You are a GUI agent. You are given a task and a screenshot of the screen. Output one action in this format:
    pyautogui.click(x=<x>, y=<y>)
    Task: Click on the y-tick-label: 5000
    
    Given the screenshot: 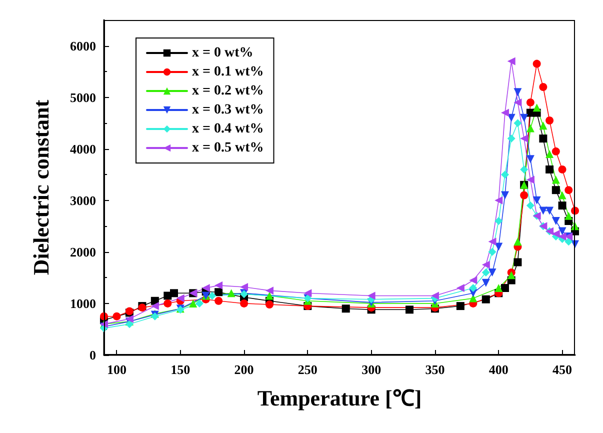 What is the action you would take?
    pyautogui.click(x=83, y=97)
    